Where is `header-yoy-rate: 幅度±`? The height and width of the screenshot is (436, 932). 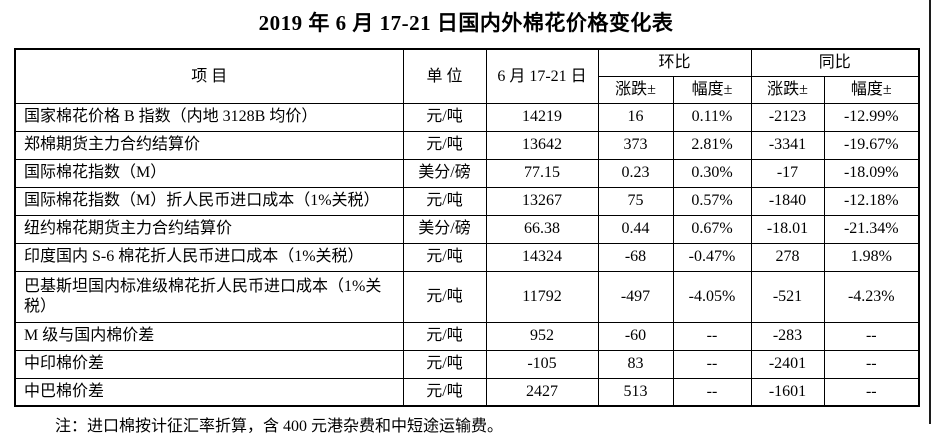 header-yoy-rate: 幅度± is located at coordinates (871, 89).